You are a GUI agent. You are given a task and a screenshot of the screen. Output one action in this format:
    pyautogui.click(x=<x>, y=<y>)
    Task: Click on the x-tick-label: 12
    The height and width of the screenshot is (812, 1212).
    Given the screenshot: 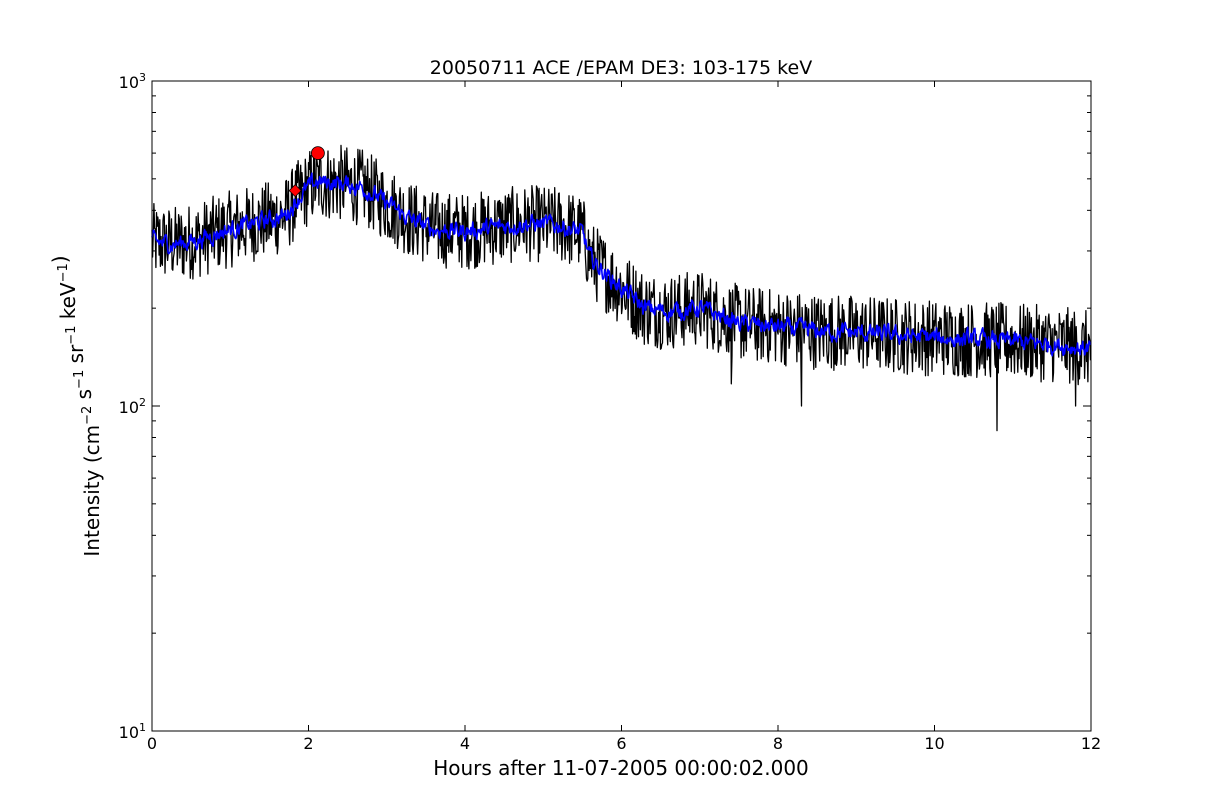 What is the action you would take?
    pyautogui.click(x=1091, y=743)
    